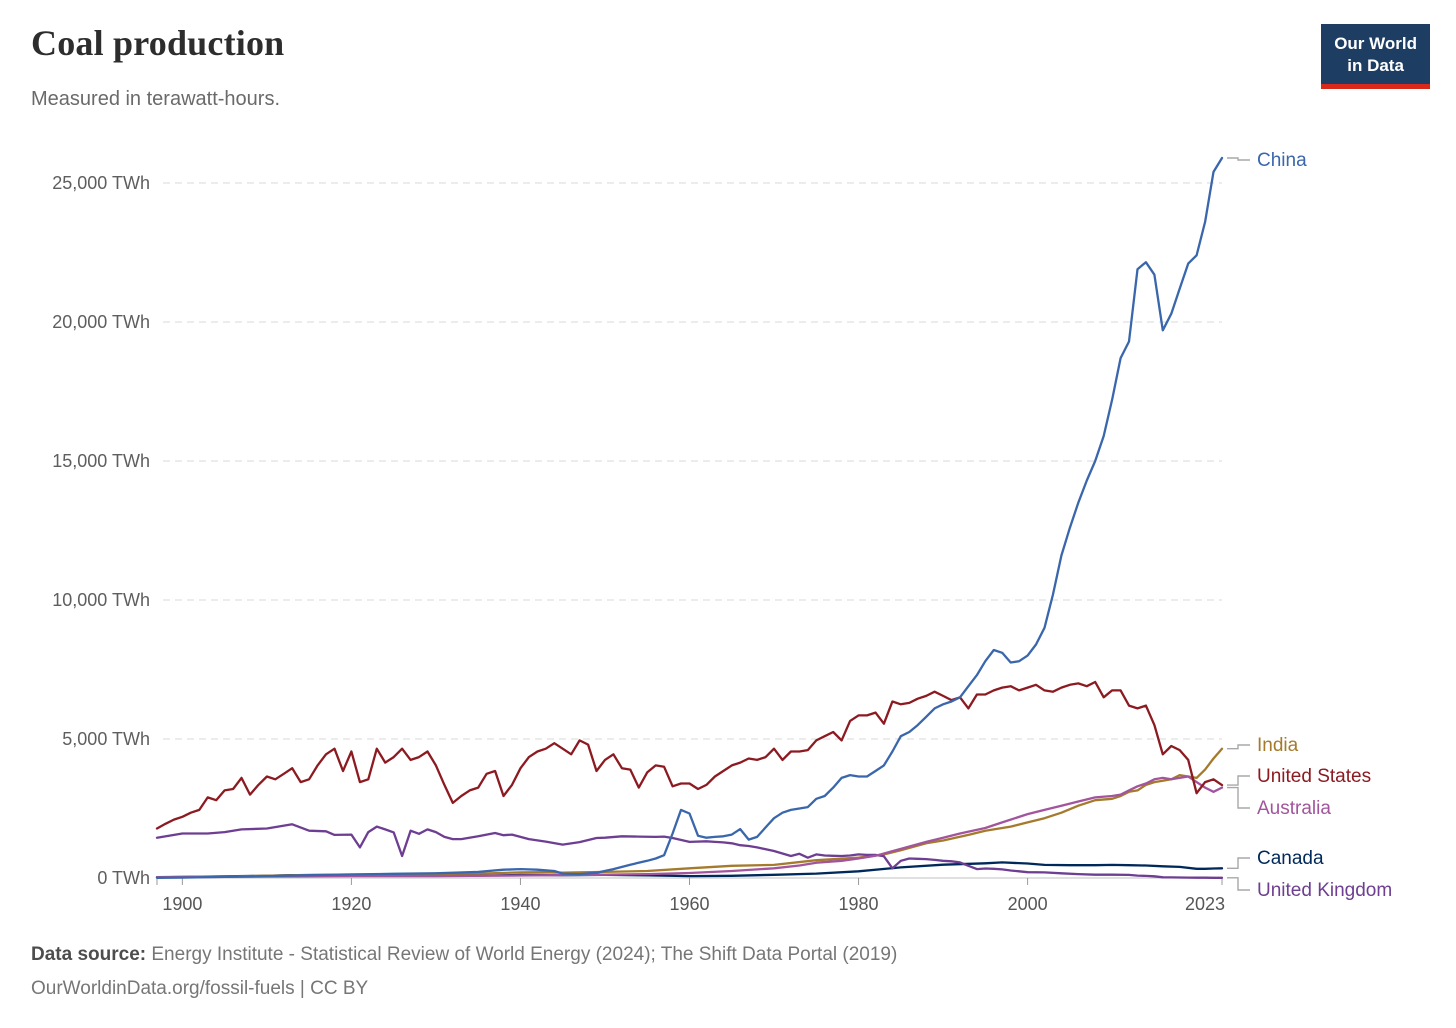 The width and height of the screenshot is (1456, 1028). Describe the element at coordinates (520, 904) in the screenshot. I see `x-axis-label: 1940` at that location.